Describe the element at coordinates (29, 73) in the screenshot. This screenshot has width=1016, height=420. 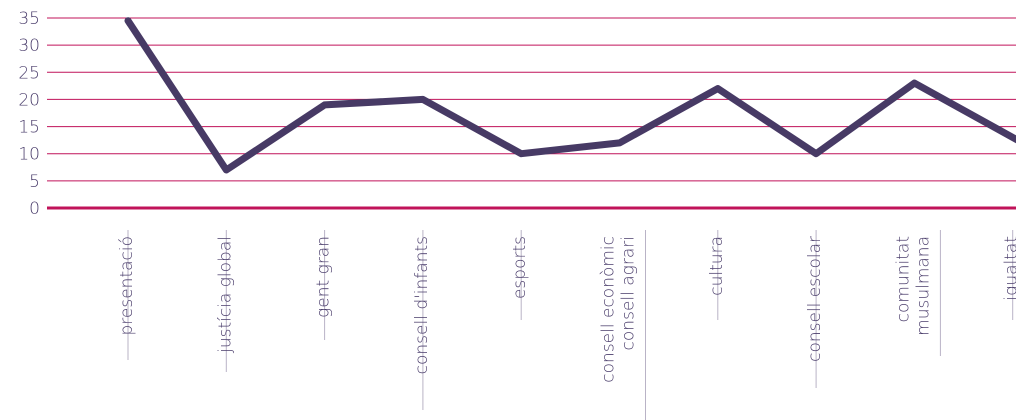
I see `y-tick-label: 25` at that location.